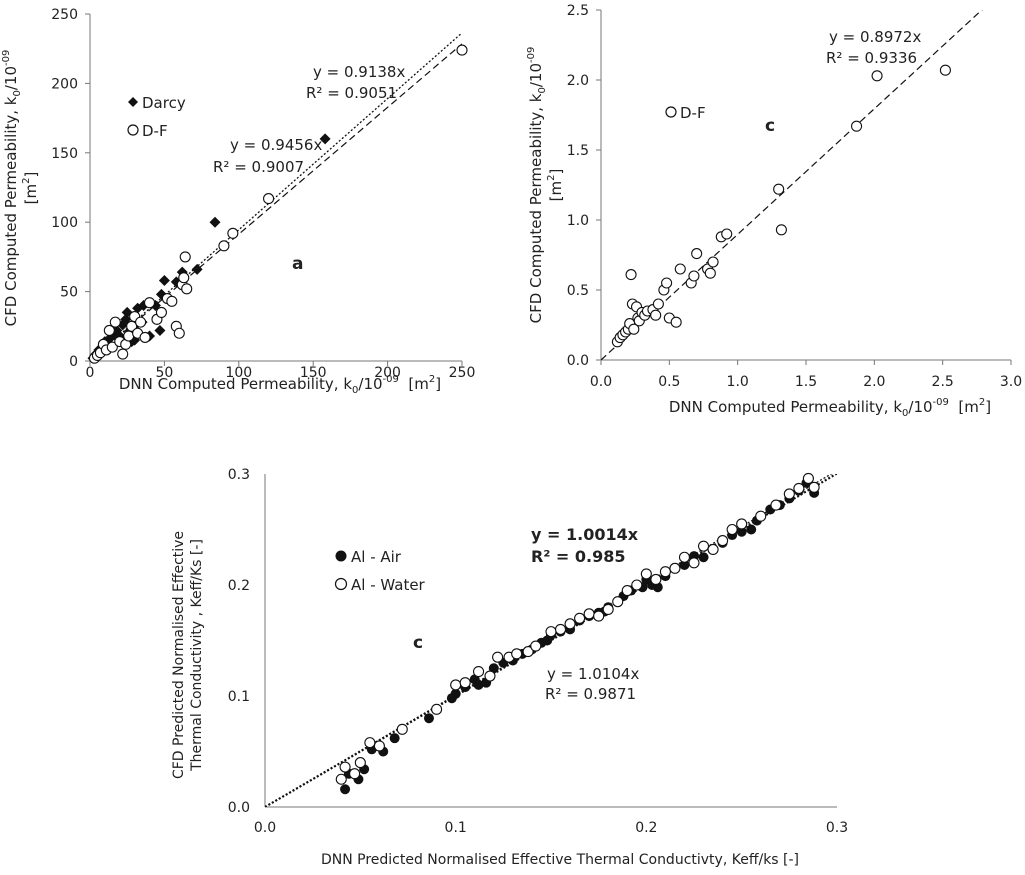 This screenshot has height=875, width=1025. What do you see at coordinates (646, 828) in the screenshot?
I see `x-tick-label: 0.2` at bounding box center [646, 828].